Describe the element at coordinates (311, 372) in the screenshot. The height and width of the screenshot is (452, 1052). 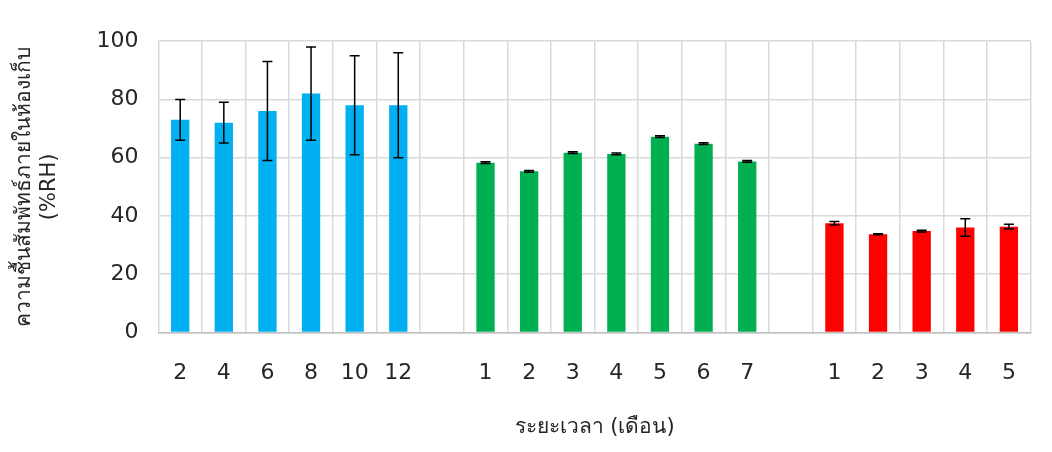
I see `x-tick-label: 8` at that location.